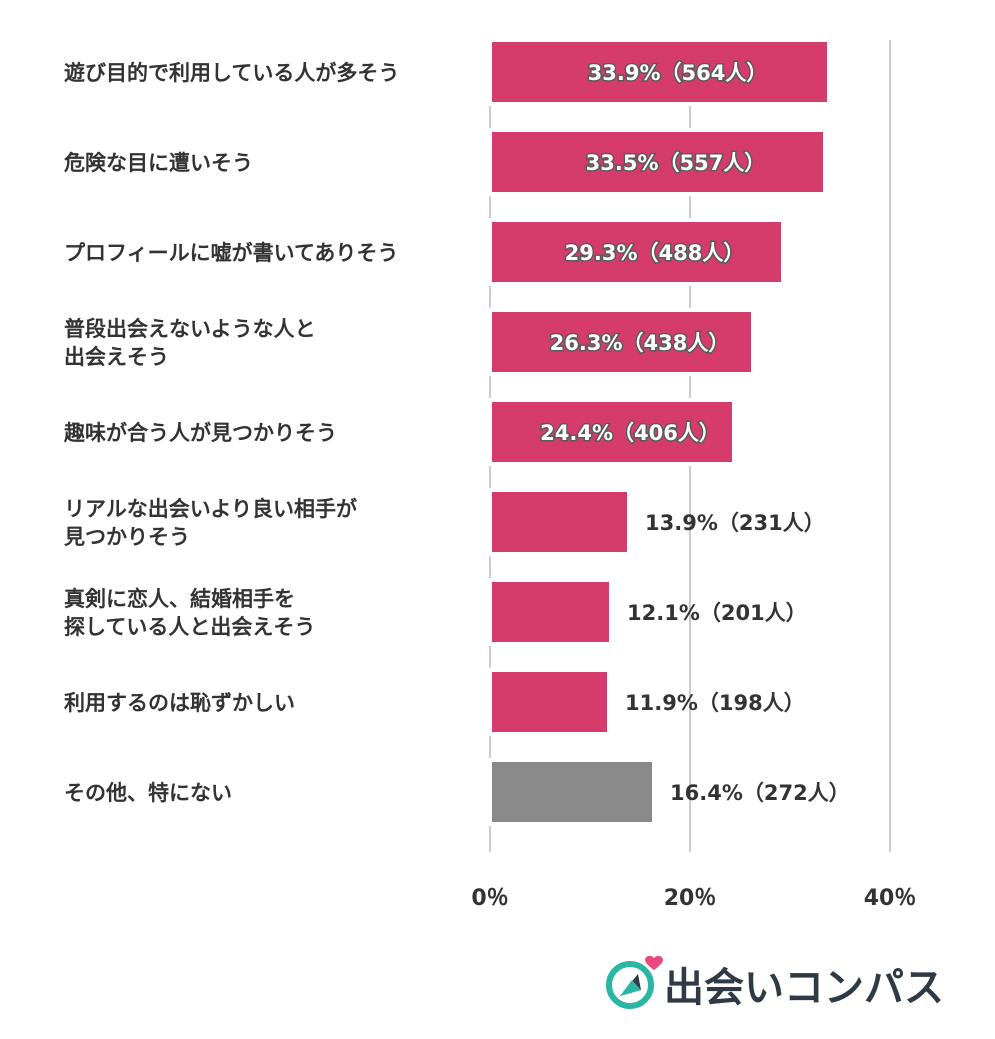 The width and height of the screenshot is (995, 1039). What do you see at coordinates (760, 793) in the screenshot?
I see `data-label: 16.4%（272人）` at bounding box center [760, 793].